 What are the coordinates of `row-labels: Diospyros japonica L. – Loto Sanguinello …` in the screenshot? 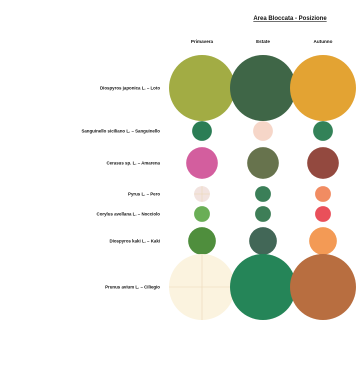 It's located at (120, 188).